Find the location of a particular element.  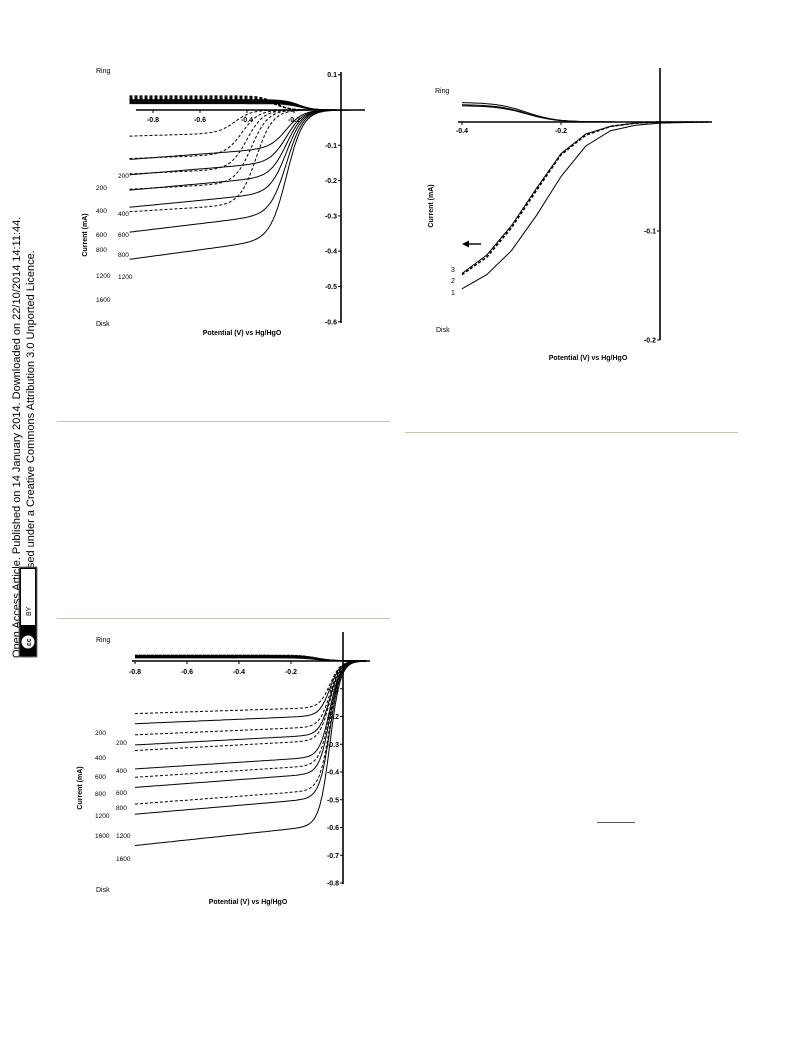

rpm-label-left: 200 is located at coordinates (100, 733).